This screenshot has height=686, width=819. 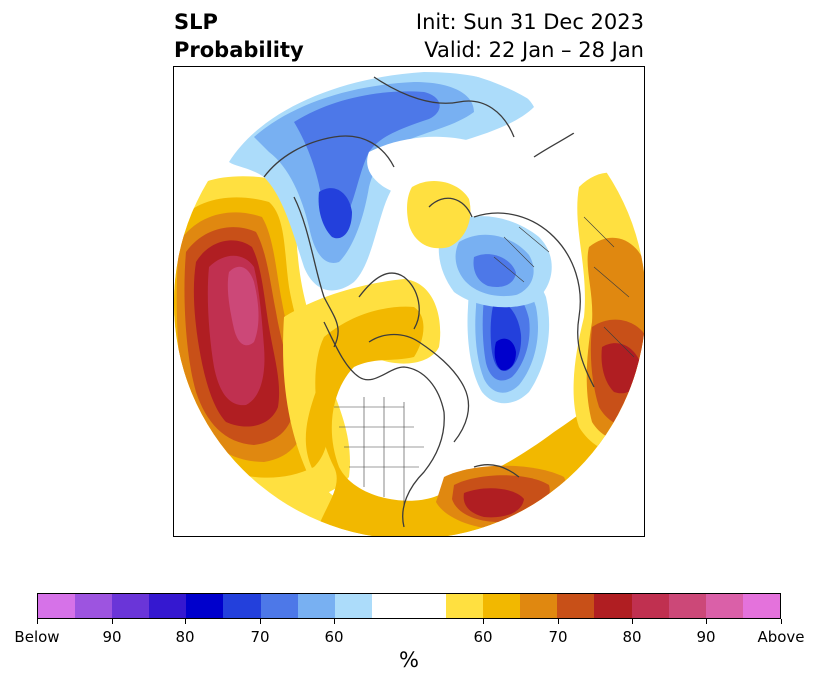 I want to click on anomaly-north-atlantic-low, so click(x=508, y=330).